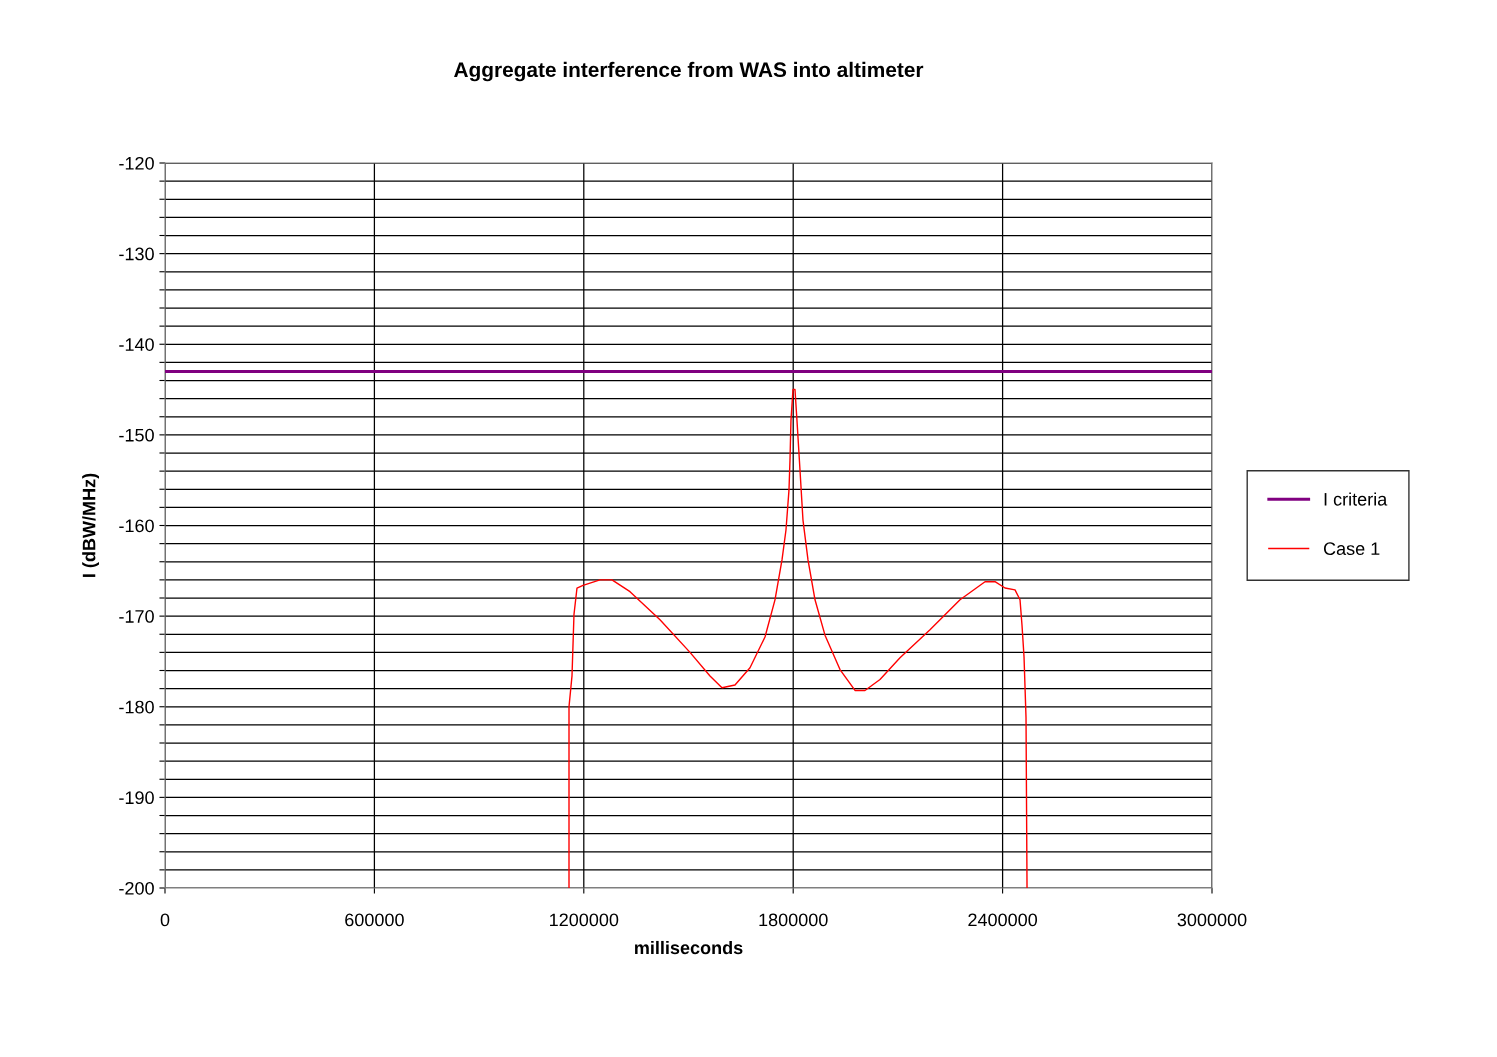 The image size is (1497, 1057). I want to click on chart-title: Aggregate interference from WAS into altimeter, so click(689, 71).